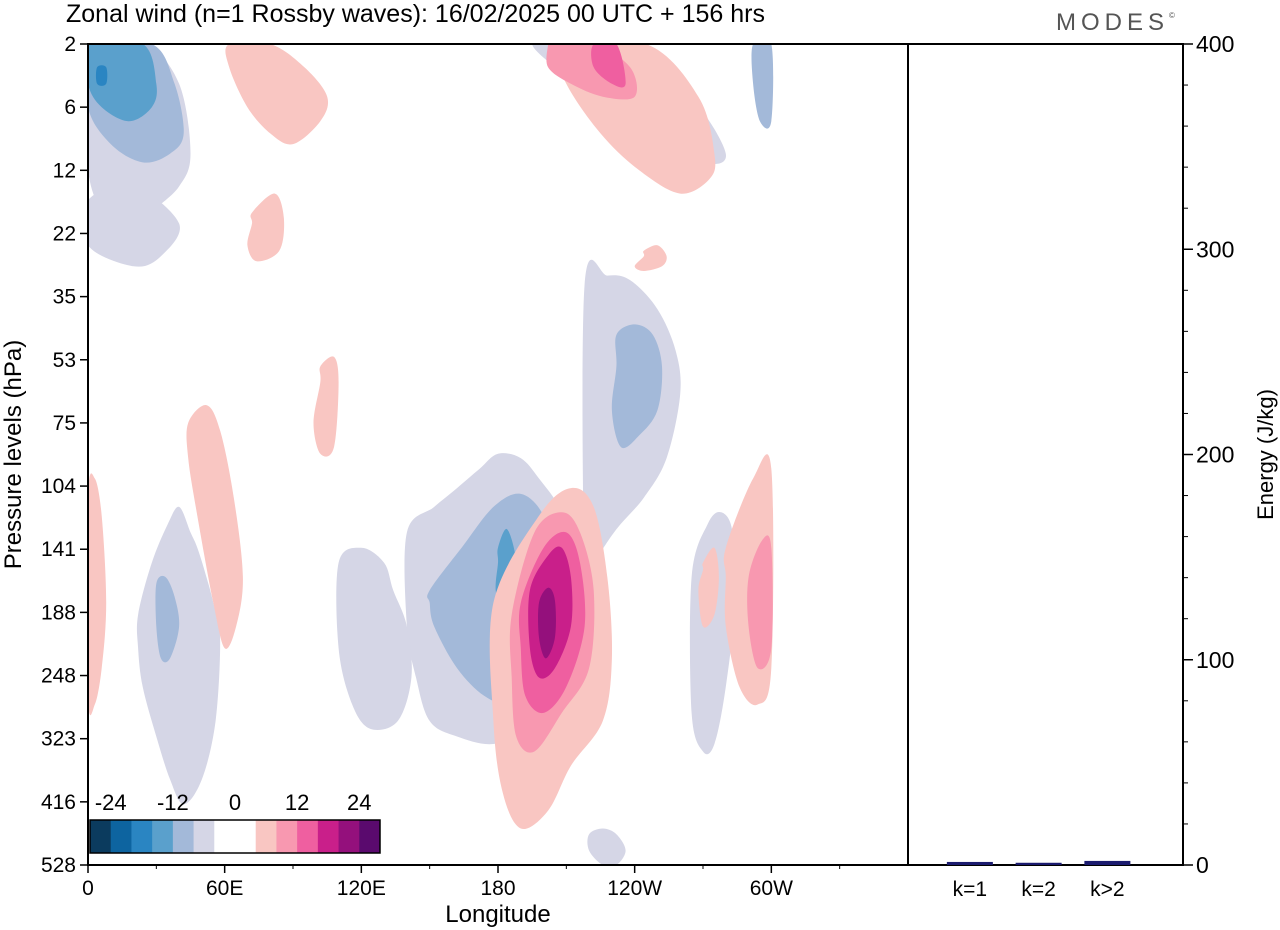 The width and height of the screenshot is (1280, 930). I want to click on energy-tick-label: 400, so click(1215, 44).